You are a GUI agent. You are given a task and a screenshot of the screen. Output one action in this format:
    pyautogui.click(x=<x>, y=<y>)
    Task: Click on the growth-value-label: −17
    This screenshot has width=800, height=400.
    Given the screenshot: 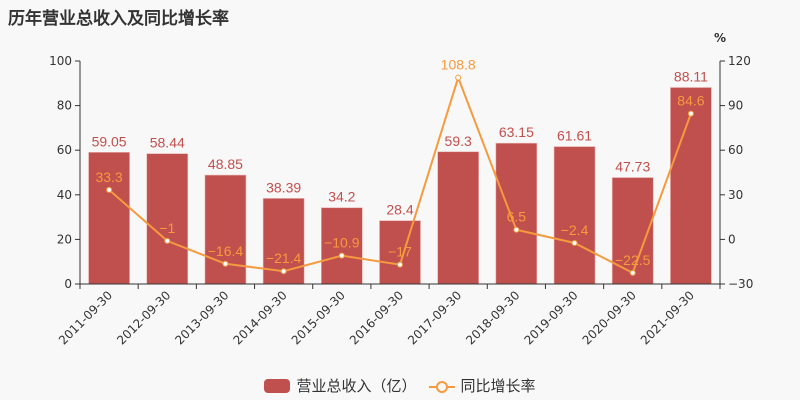 What is the action you would take?
    pyautogui.click(x=400, y=252)
    